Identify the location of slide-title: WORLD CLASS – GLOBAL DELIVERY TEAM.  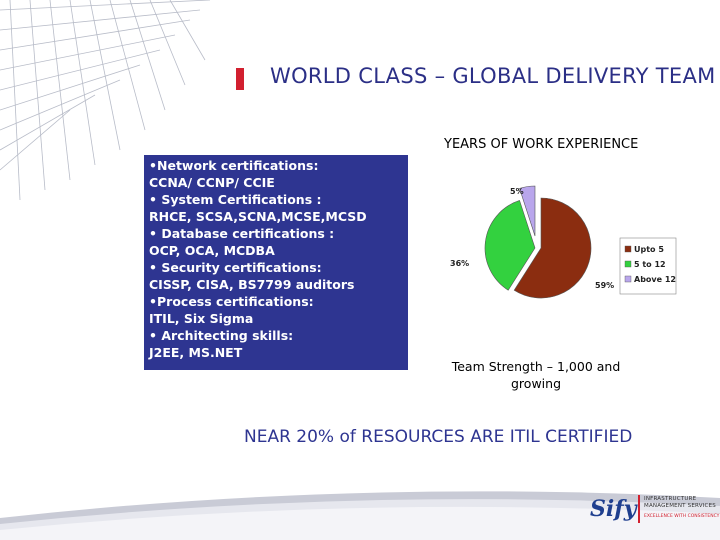
(493, 76).